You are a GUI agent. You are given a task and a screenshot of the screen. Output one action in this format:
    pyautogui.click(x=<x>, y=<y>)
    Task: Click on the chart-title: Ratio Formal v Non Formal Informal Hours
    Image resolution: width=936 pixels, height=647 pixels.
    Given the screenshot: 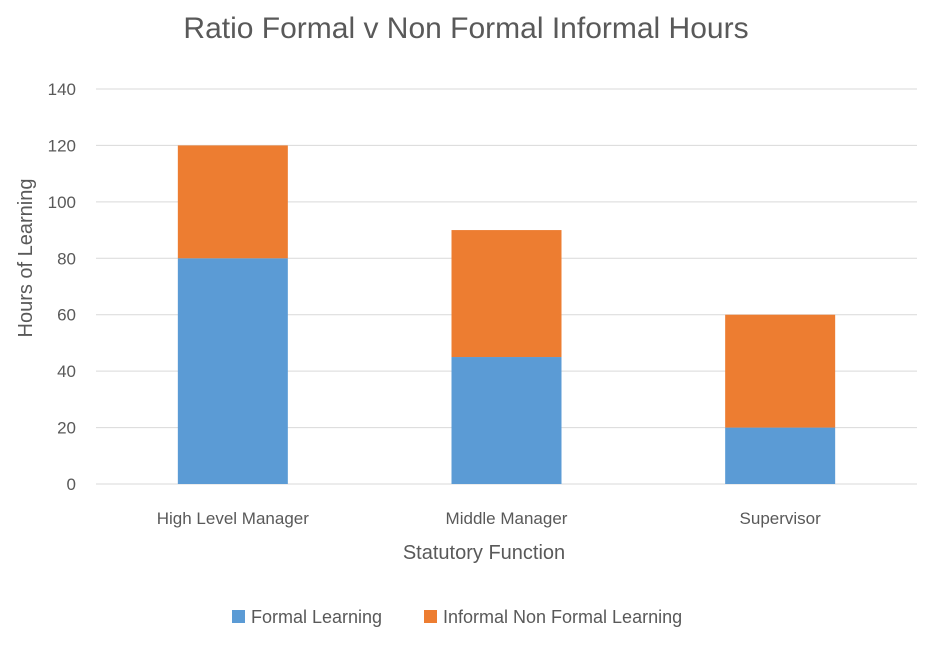 What is the action you would take?
    pyautogui.click(x=465, y=28)
    